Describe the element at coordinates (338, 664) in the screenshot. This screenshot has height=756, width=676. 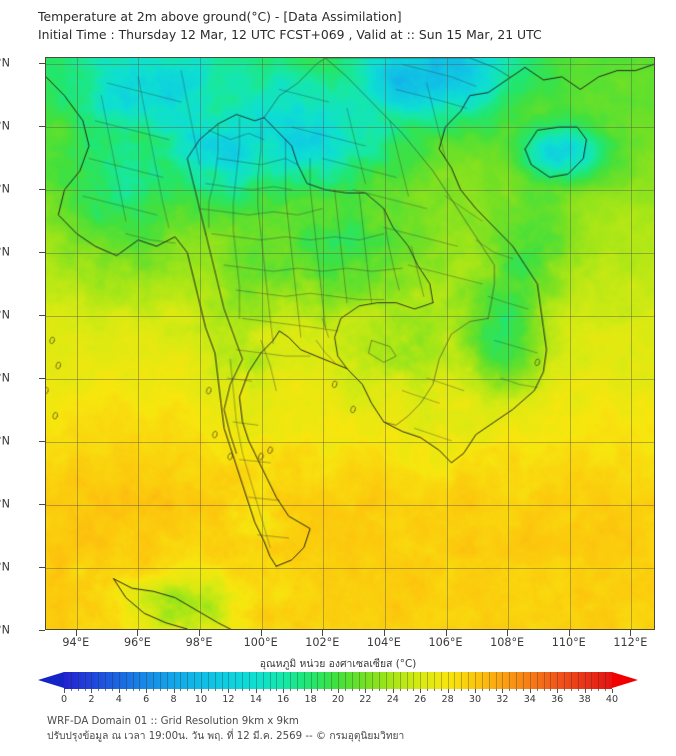
I see `colorbar-title: อุณหภูมิ หน่วย องศาเซลเซียส (°C)` at that location.